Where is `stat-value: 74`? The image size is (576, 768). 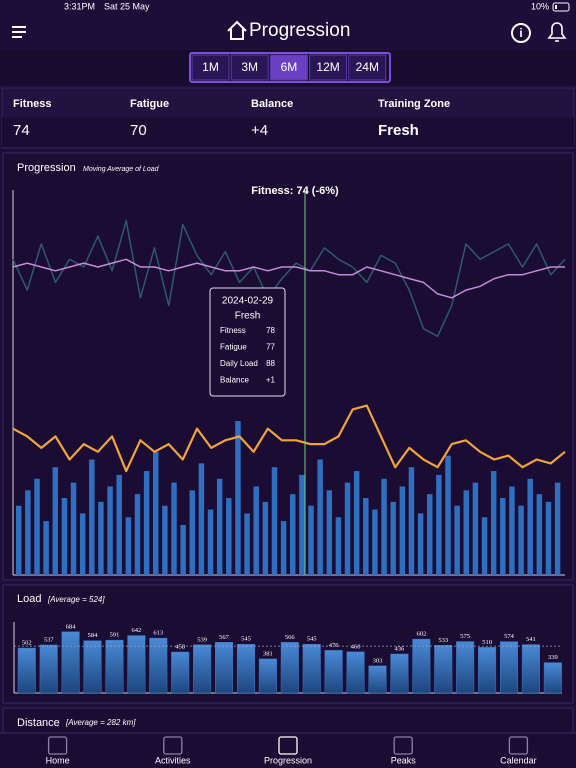
stat-value: 74 is located at coordinates (21, 130).